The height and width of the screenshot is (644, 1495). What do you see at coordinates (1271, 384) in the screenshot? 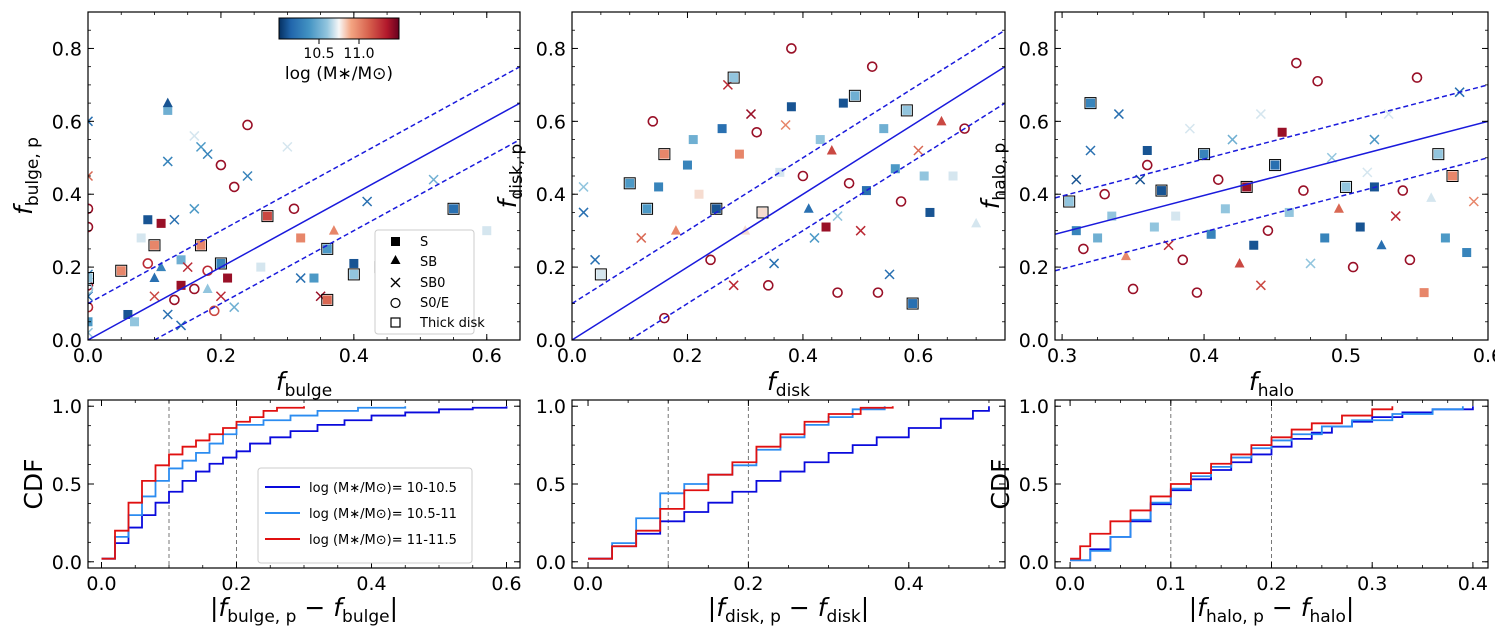
I see `x-axis-label: fhalo` at bounding box center [1271, 384].